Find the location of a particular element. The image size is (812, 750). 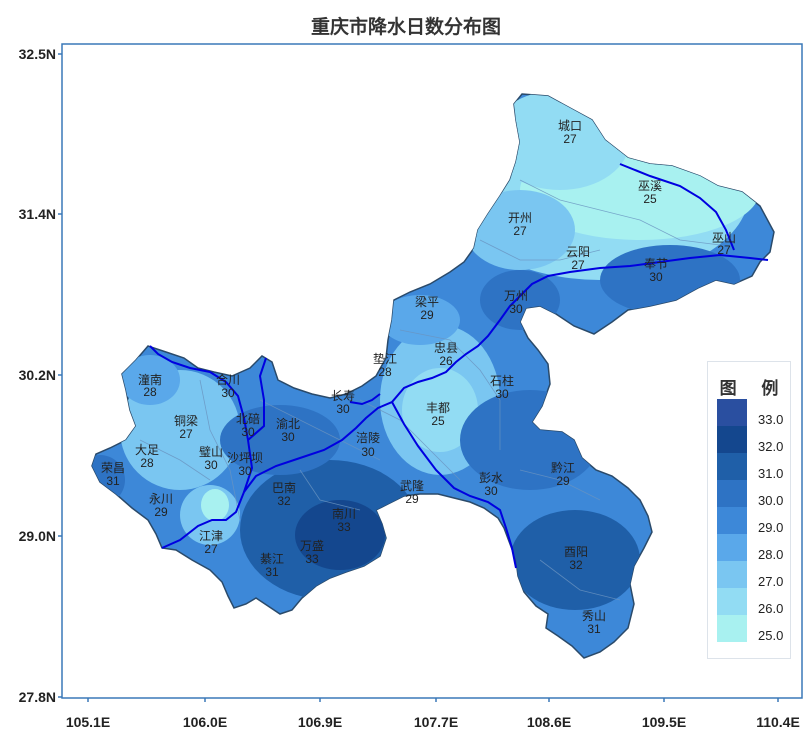

station-name: 武隆 is located at coordinates (412, 485).